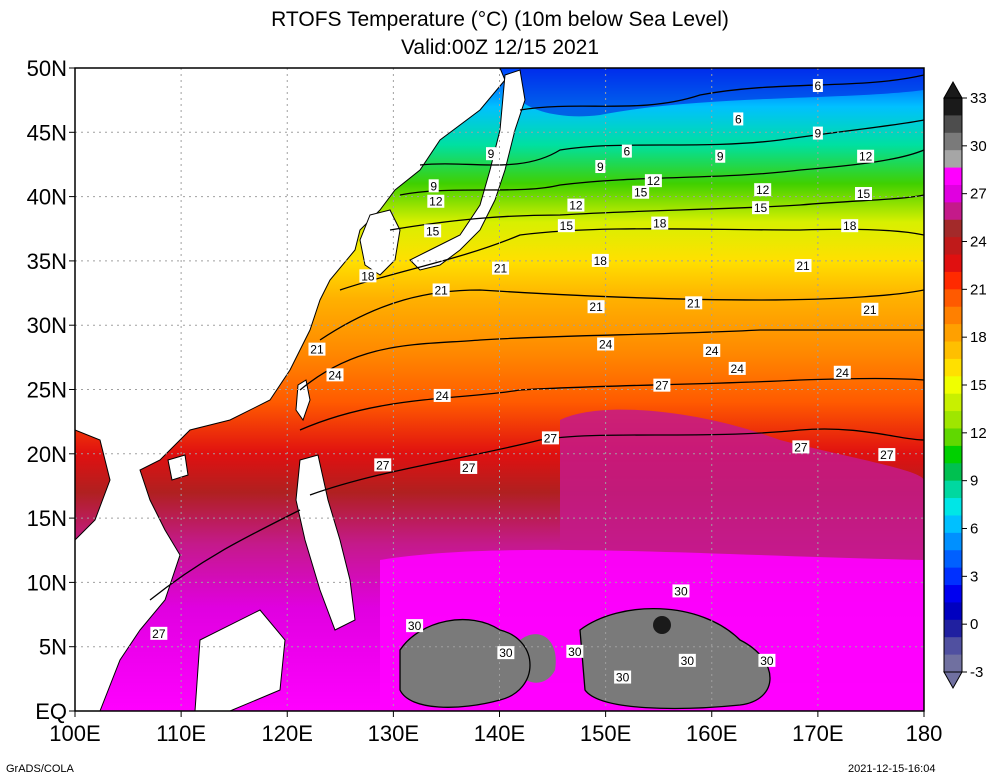 The width and height of the screenshot is (1000, 779). I want to click on lon-tick-label: 160E, so click(711, 733).